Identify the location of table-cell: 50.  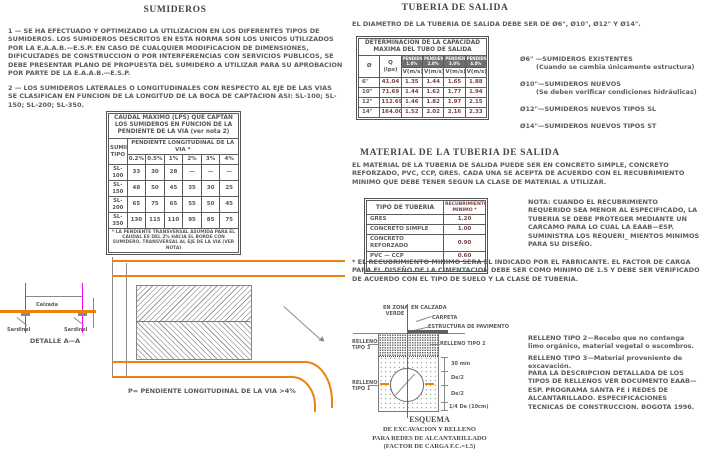
(155, 189).